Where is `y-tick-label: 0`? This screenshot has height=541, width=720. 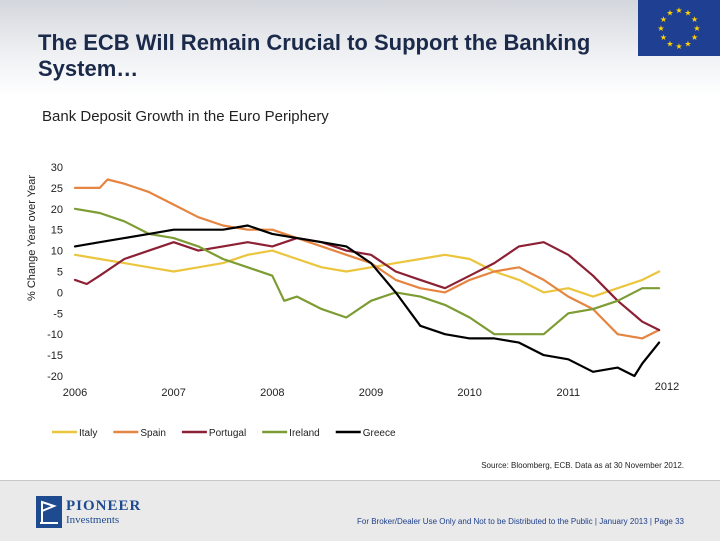
y-tick-label: 0 is located at coordinates (60, 293).